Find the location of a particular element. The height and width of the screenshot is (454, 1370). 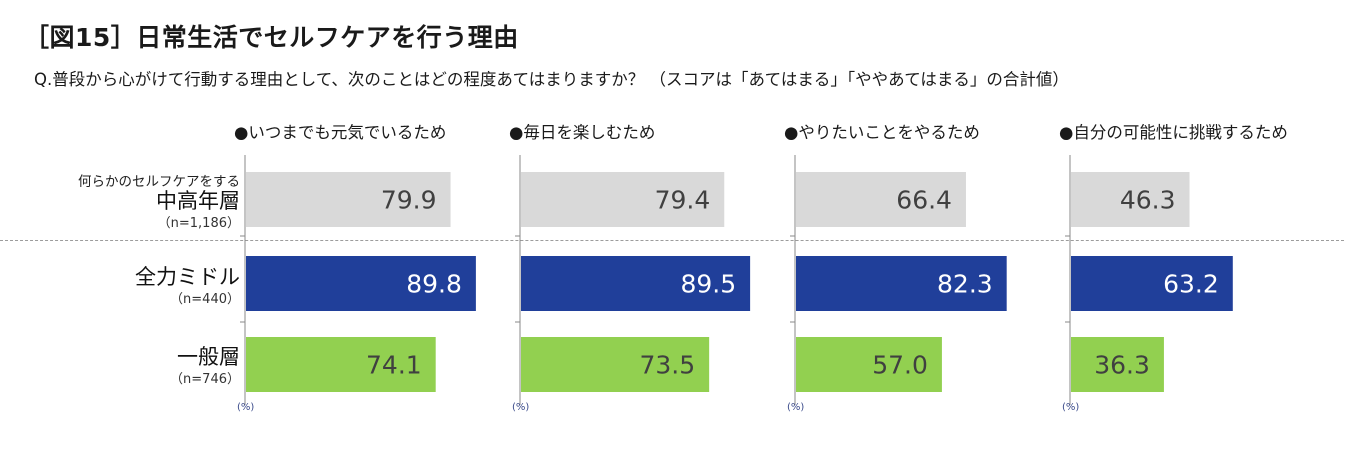

group-label-general: 一般層 （n=746） is located at coordinates (120, 366).